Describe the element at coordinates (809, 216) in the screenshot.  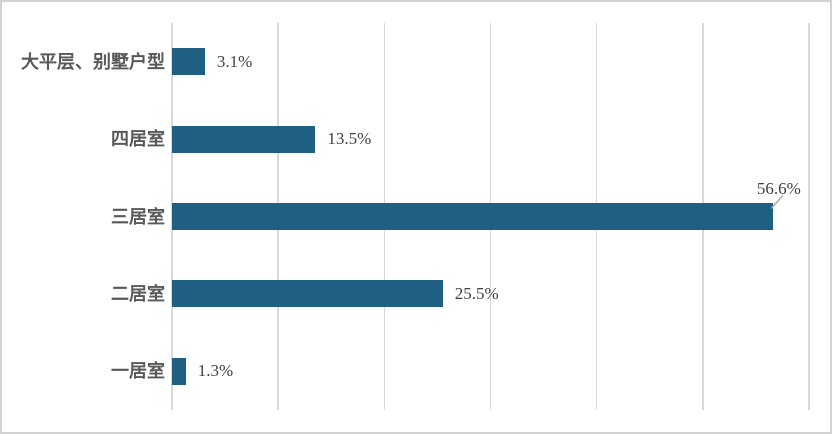
I see `gridline` at that location.